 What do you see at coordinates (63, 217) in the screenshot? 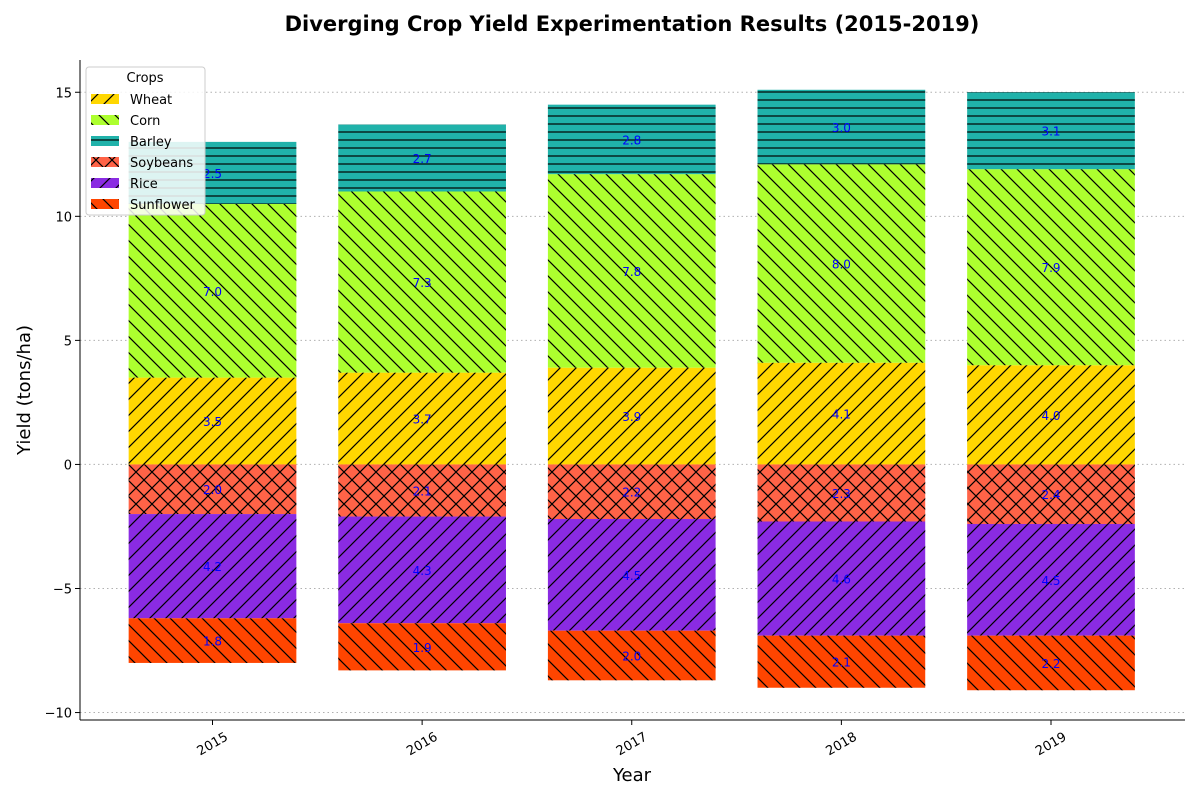
I see `y-tick-label: 10` at bounding box center [63, 217].